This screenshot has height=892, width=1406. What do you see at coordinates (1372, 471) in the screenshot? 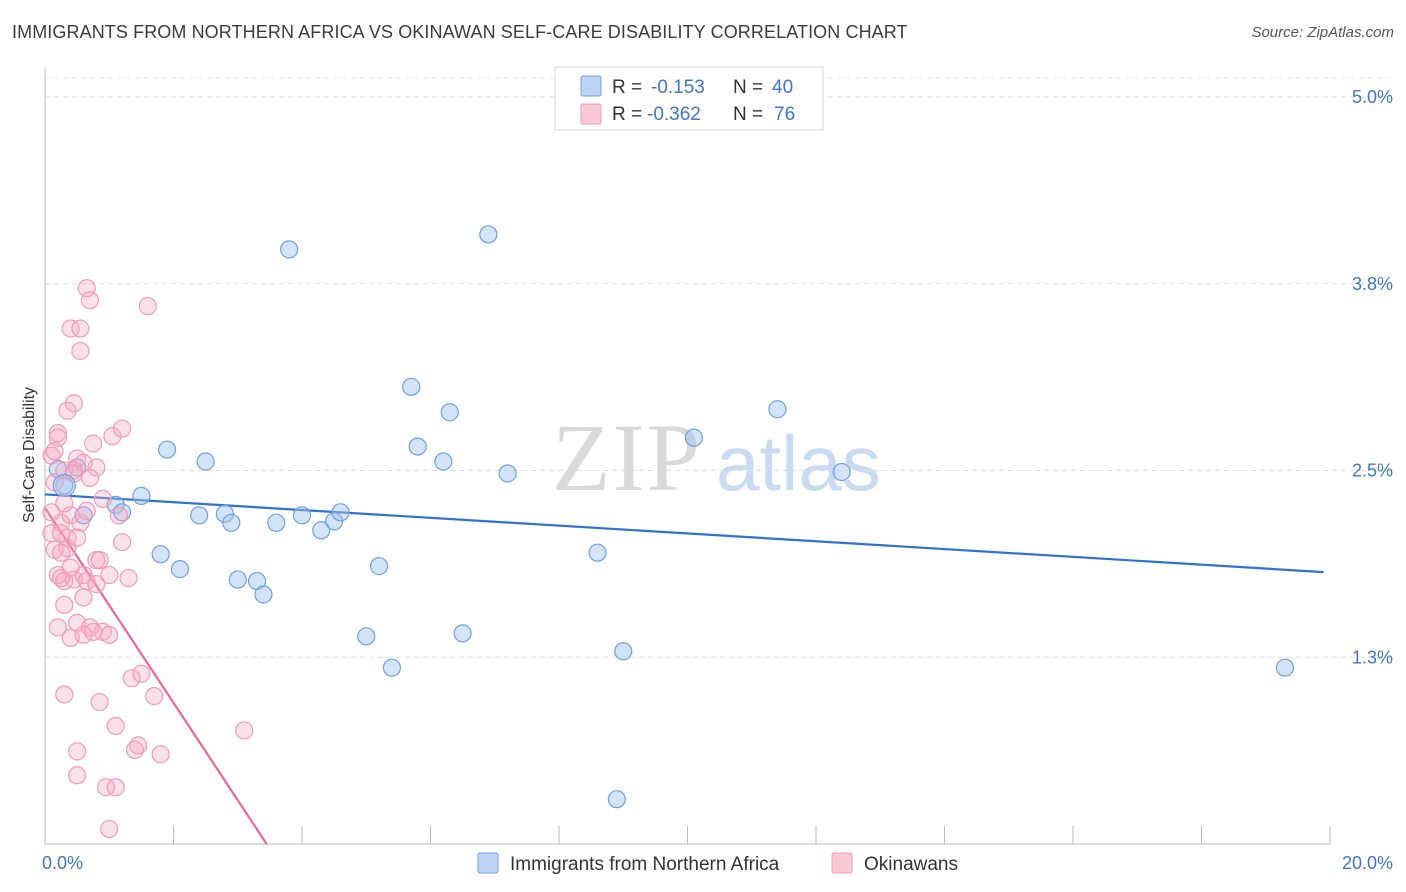
I see `y-tick-label: 2.5%` at bounding box center [1372, 471].